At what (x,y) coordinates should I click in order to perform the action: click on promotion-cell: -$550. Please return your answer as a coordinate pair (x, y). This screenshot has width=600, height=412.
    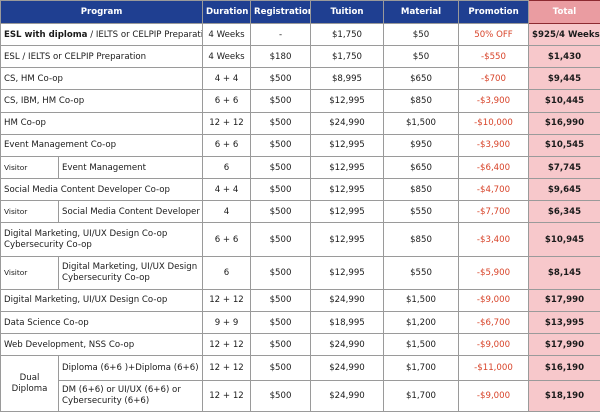
    Looking at the image, I should click on (493, 57).